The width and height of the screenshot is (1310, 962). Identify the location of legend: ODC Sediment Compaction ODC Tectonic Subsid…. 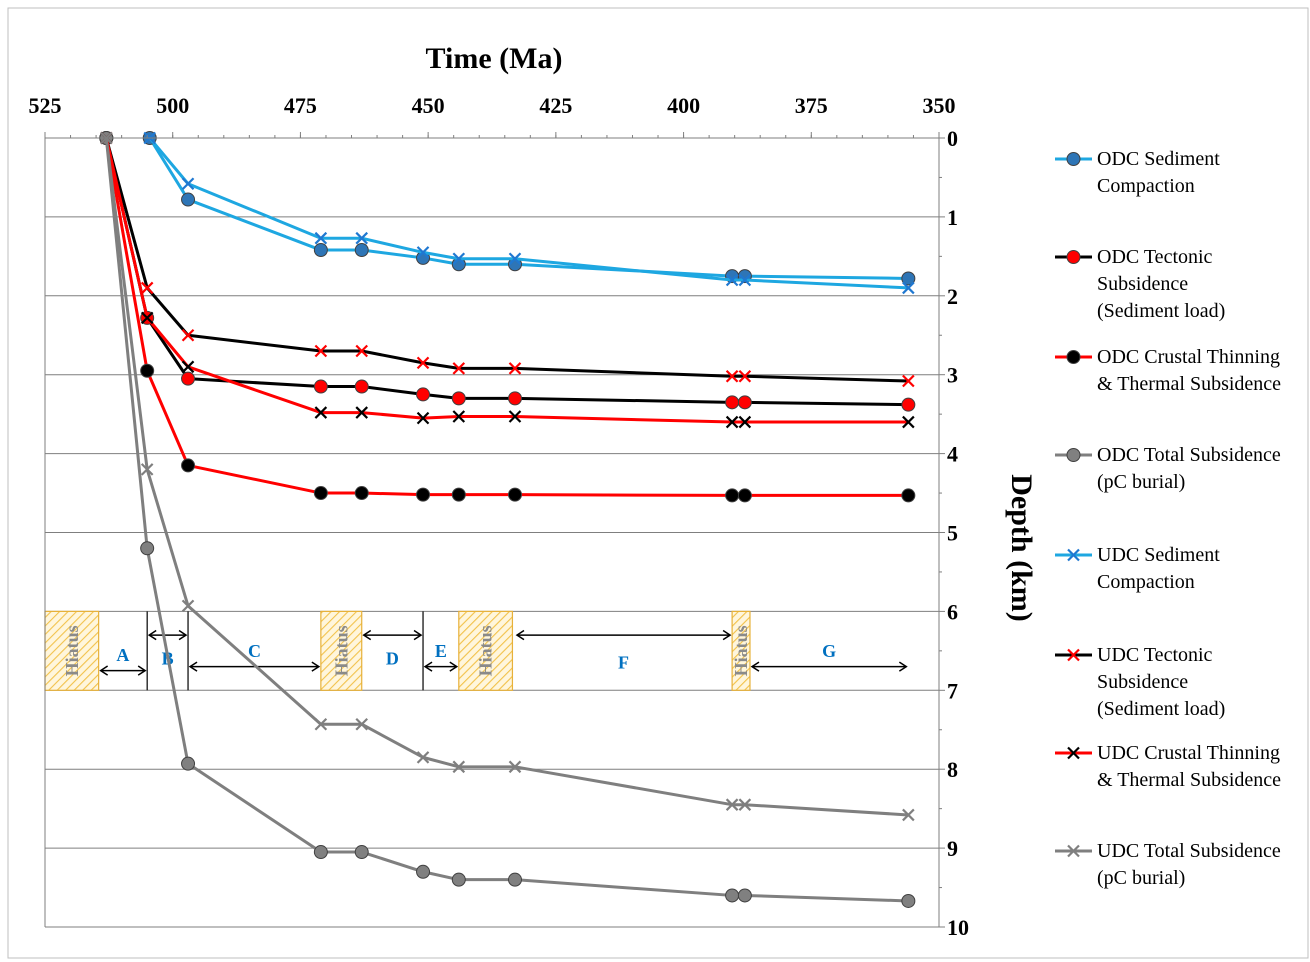
(1168, 518).